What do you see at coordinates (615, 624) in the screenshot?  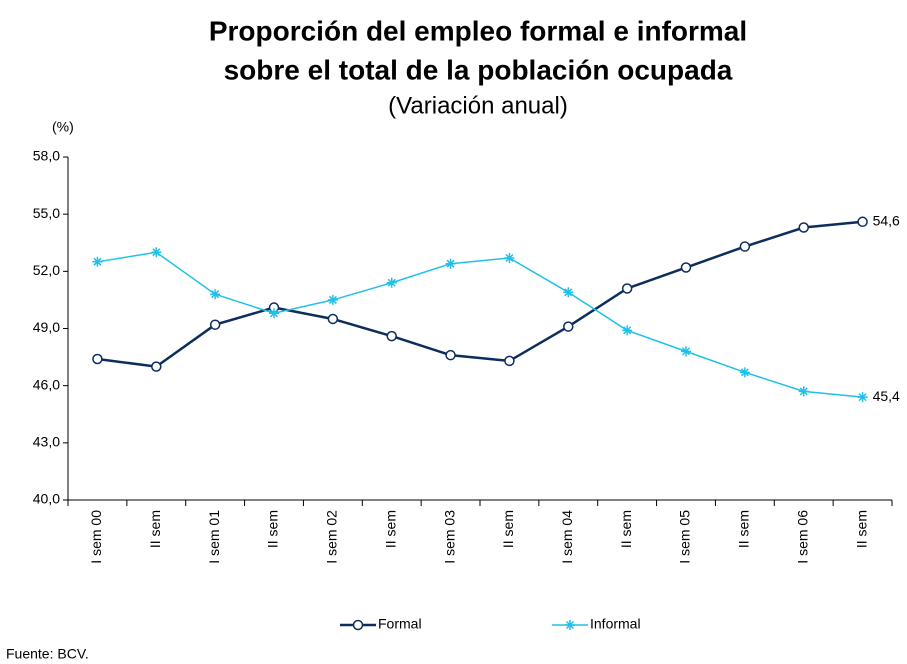 I see `legend-label: Informal` at bounding box center [615, 624].